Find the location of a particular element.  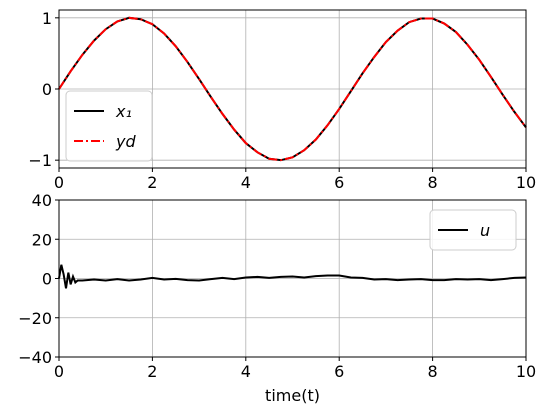

y-tick-label: 40 is located at coordinates (42, 200).